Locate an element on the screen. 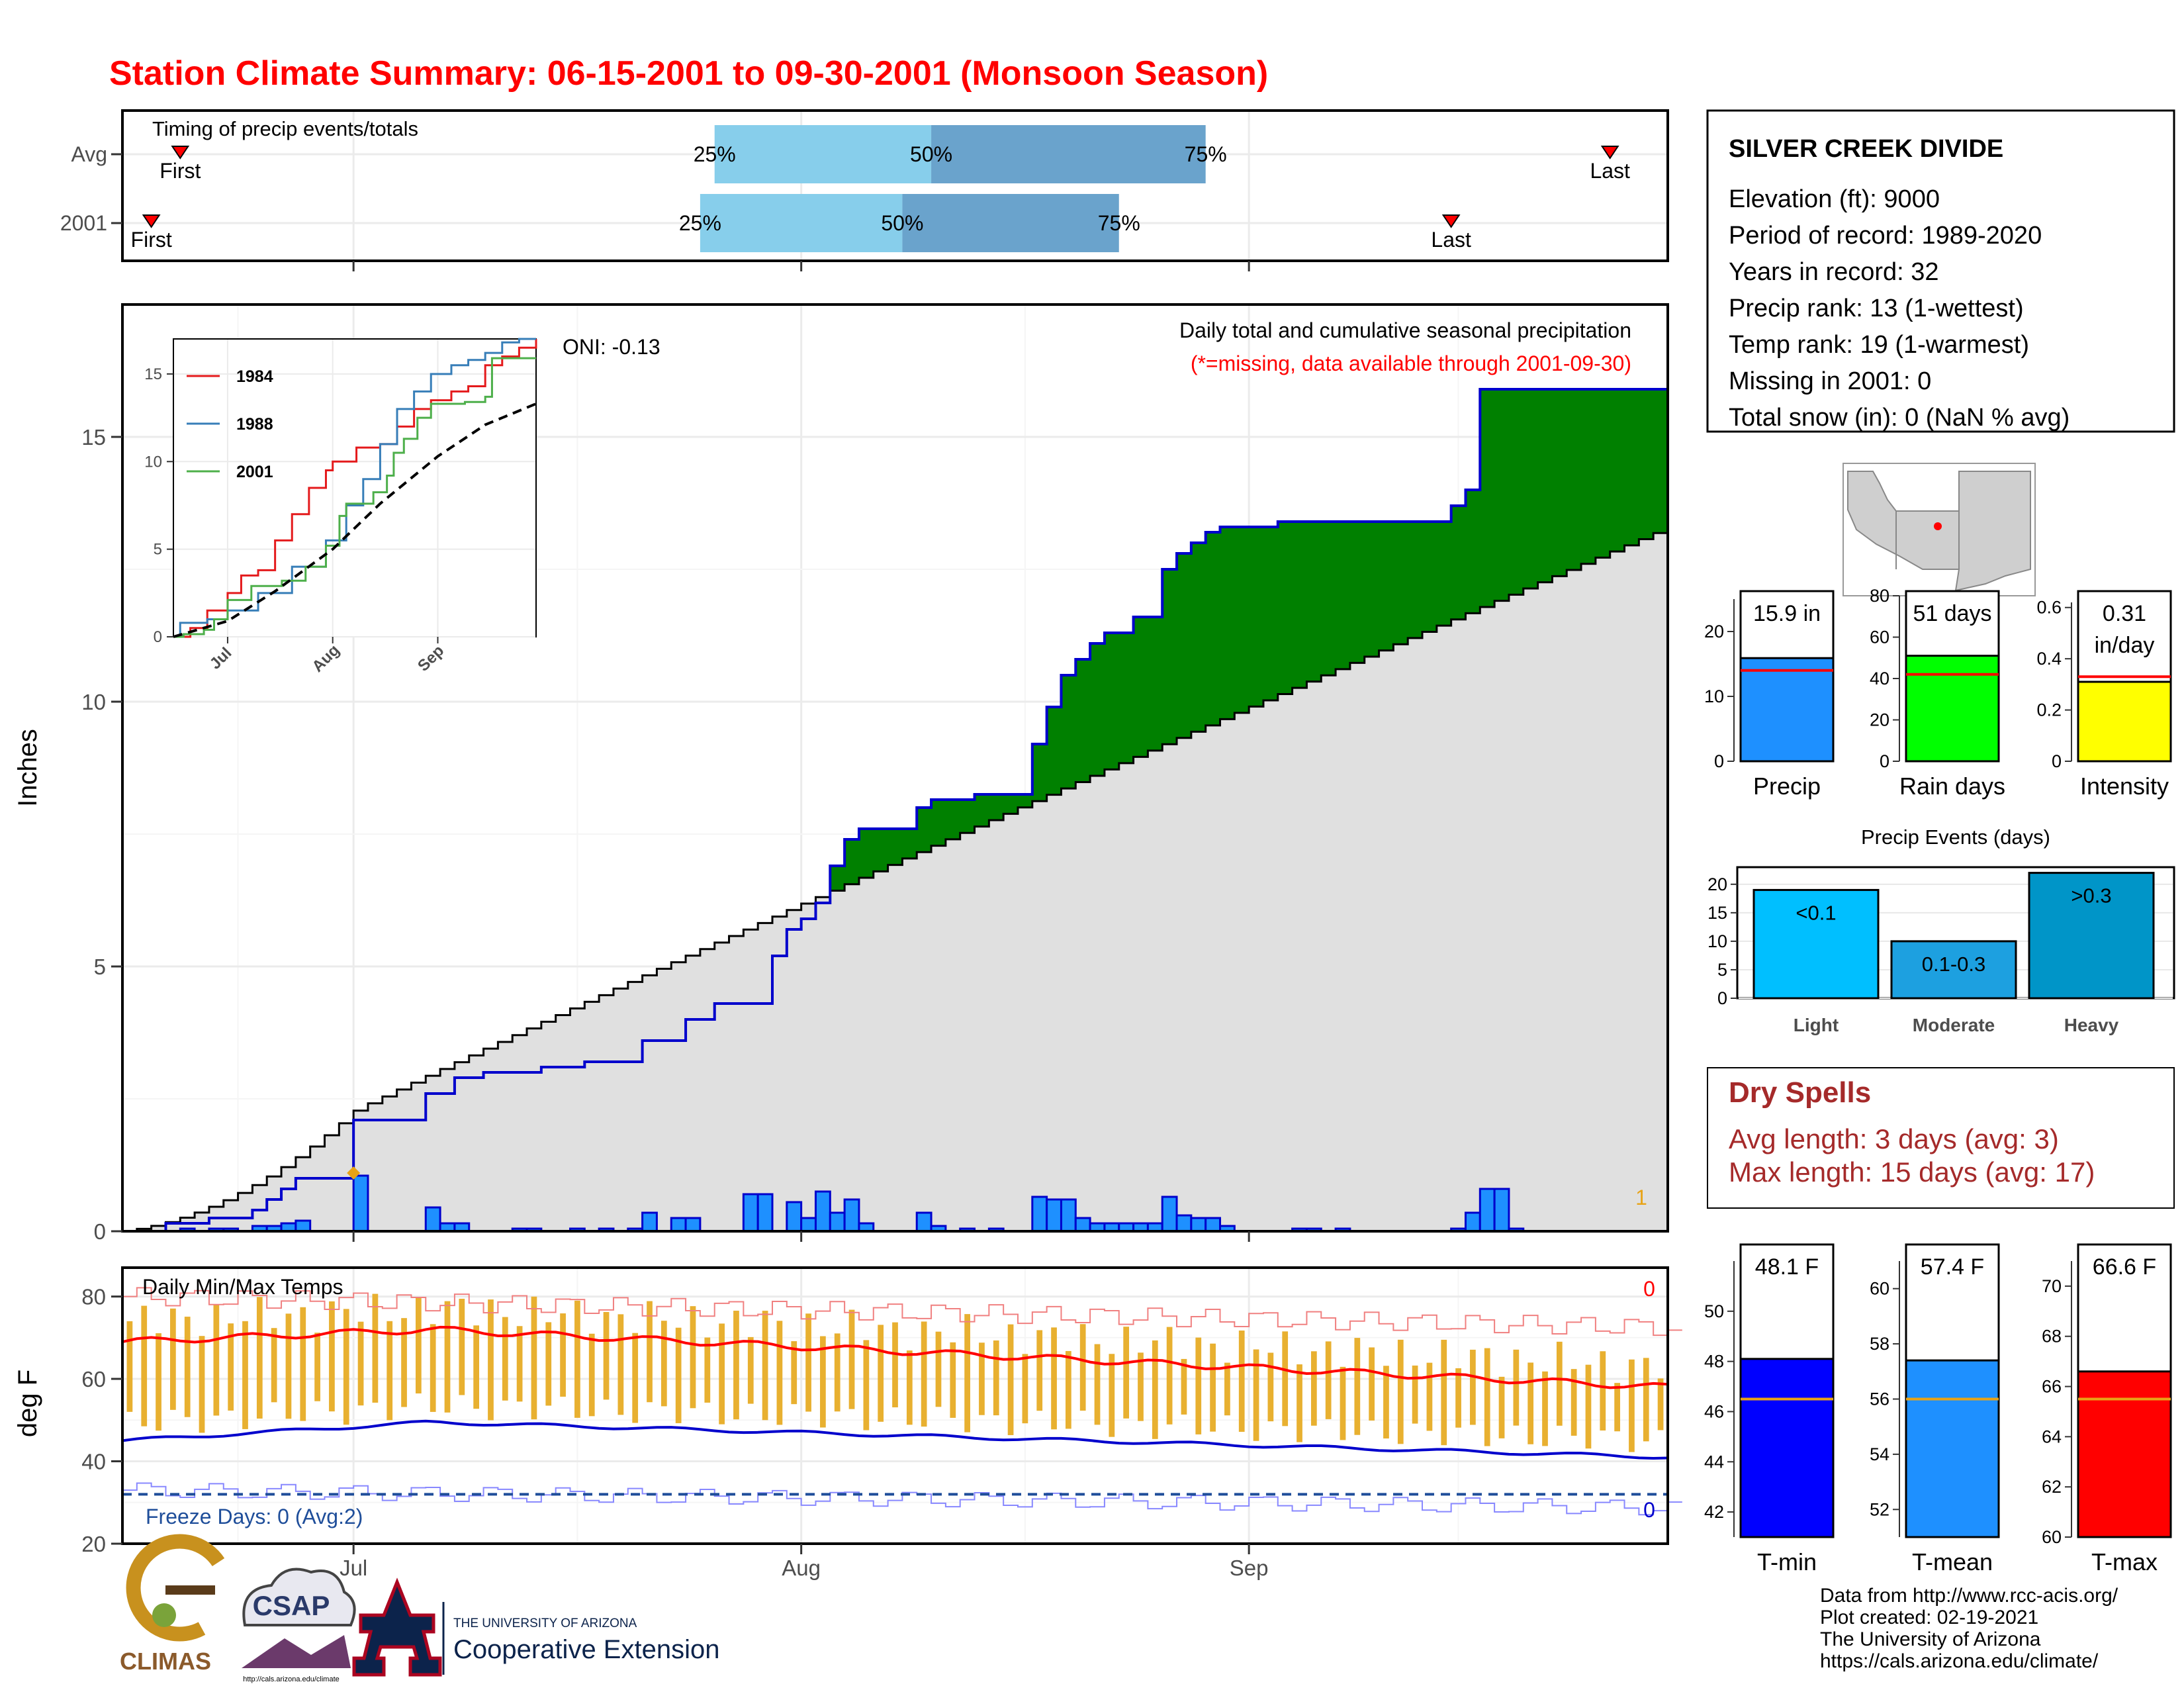 The width and height of the screenshot is (2184, 1688). mini-value-label: in/day is located at coordinates (2125, 645).